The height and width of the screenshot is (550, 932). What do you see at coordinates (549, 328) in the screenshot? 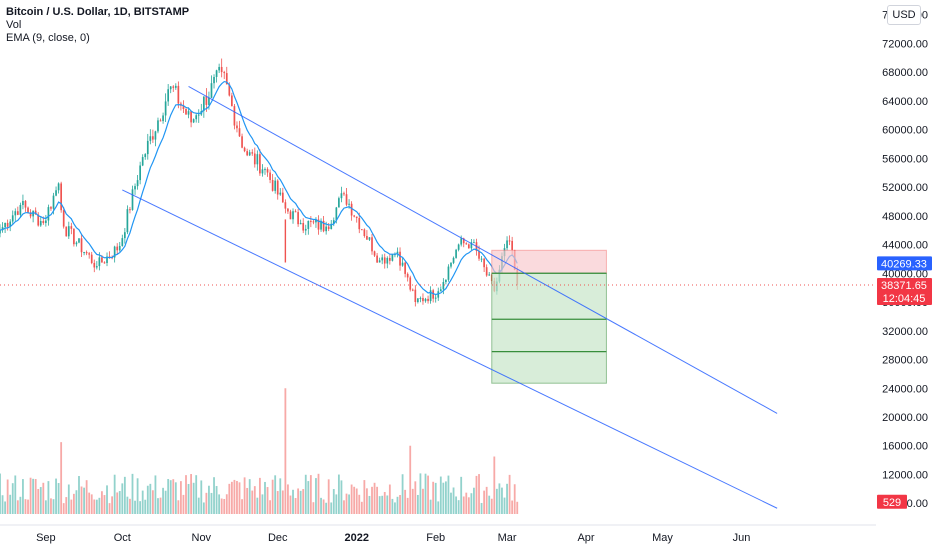
I see `profit-target-zone` at bounding box center [549, 328].